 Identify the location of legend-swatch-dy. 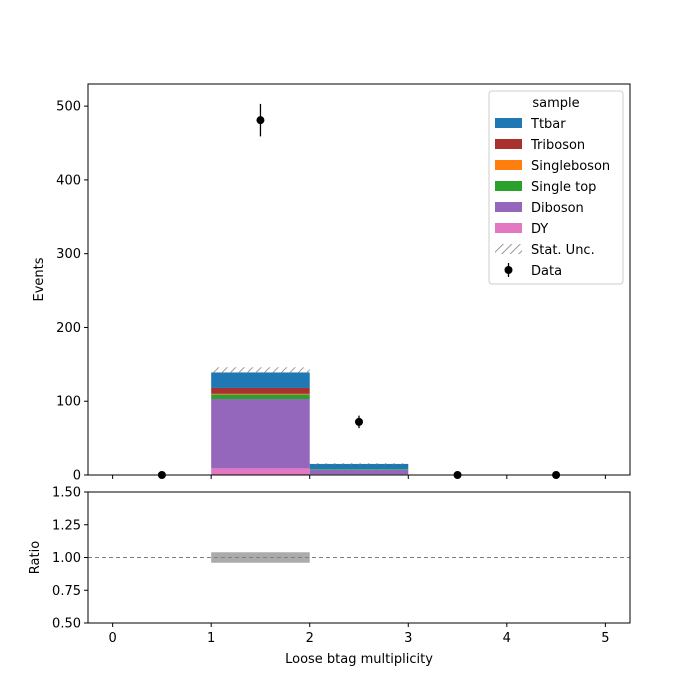
(508, 228).